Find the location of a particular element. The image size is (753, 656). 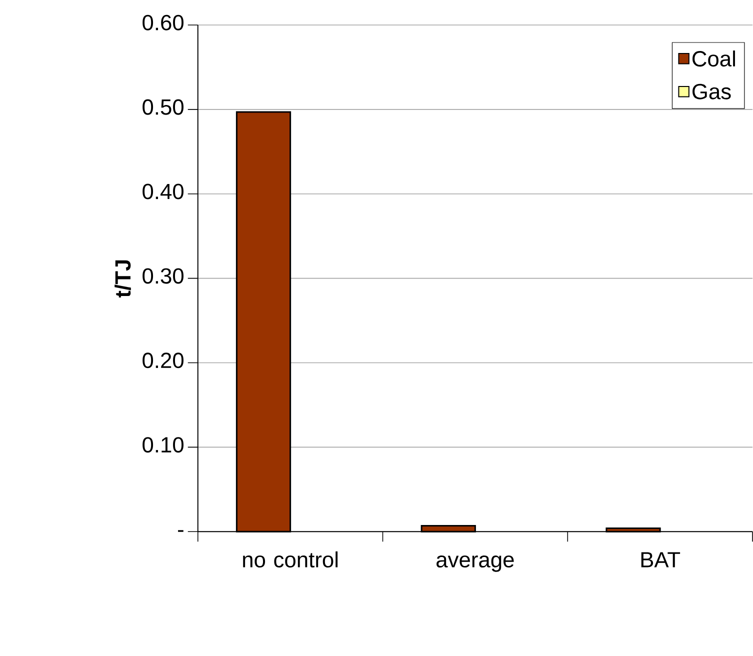

x-tick-label: average is located at coordinates (475, 564).